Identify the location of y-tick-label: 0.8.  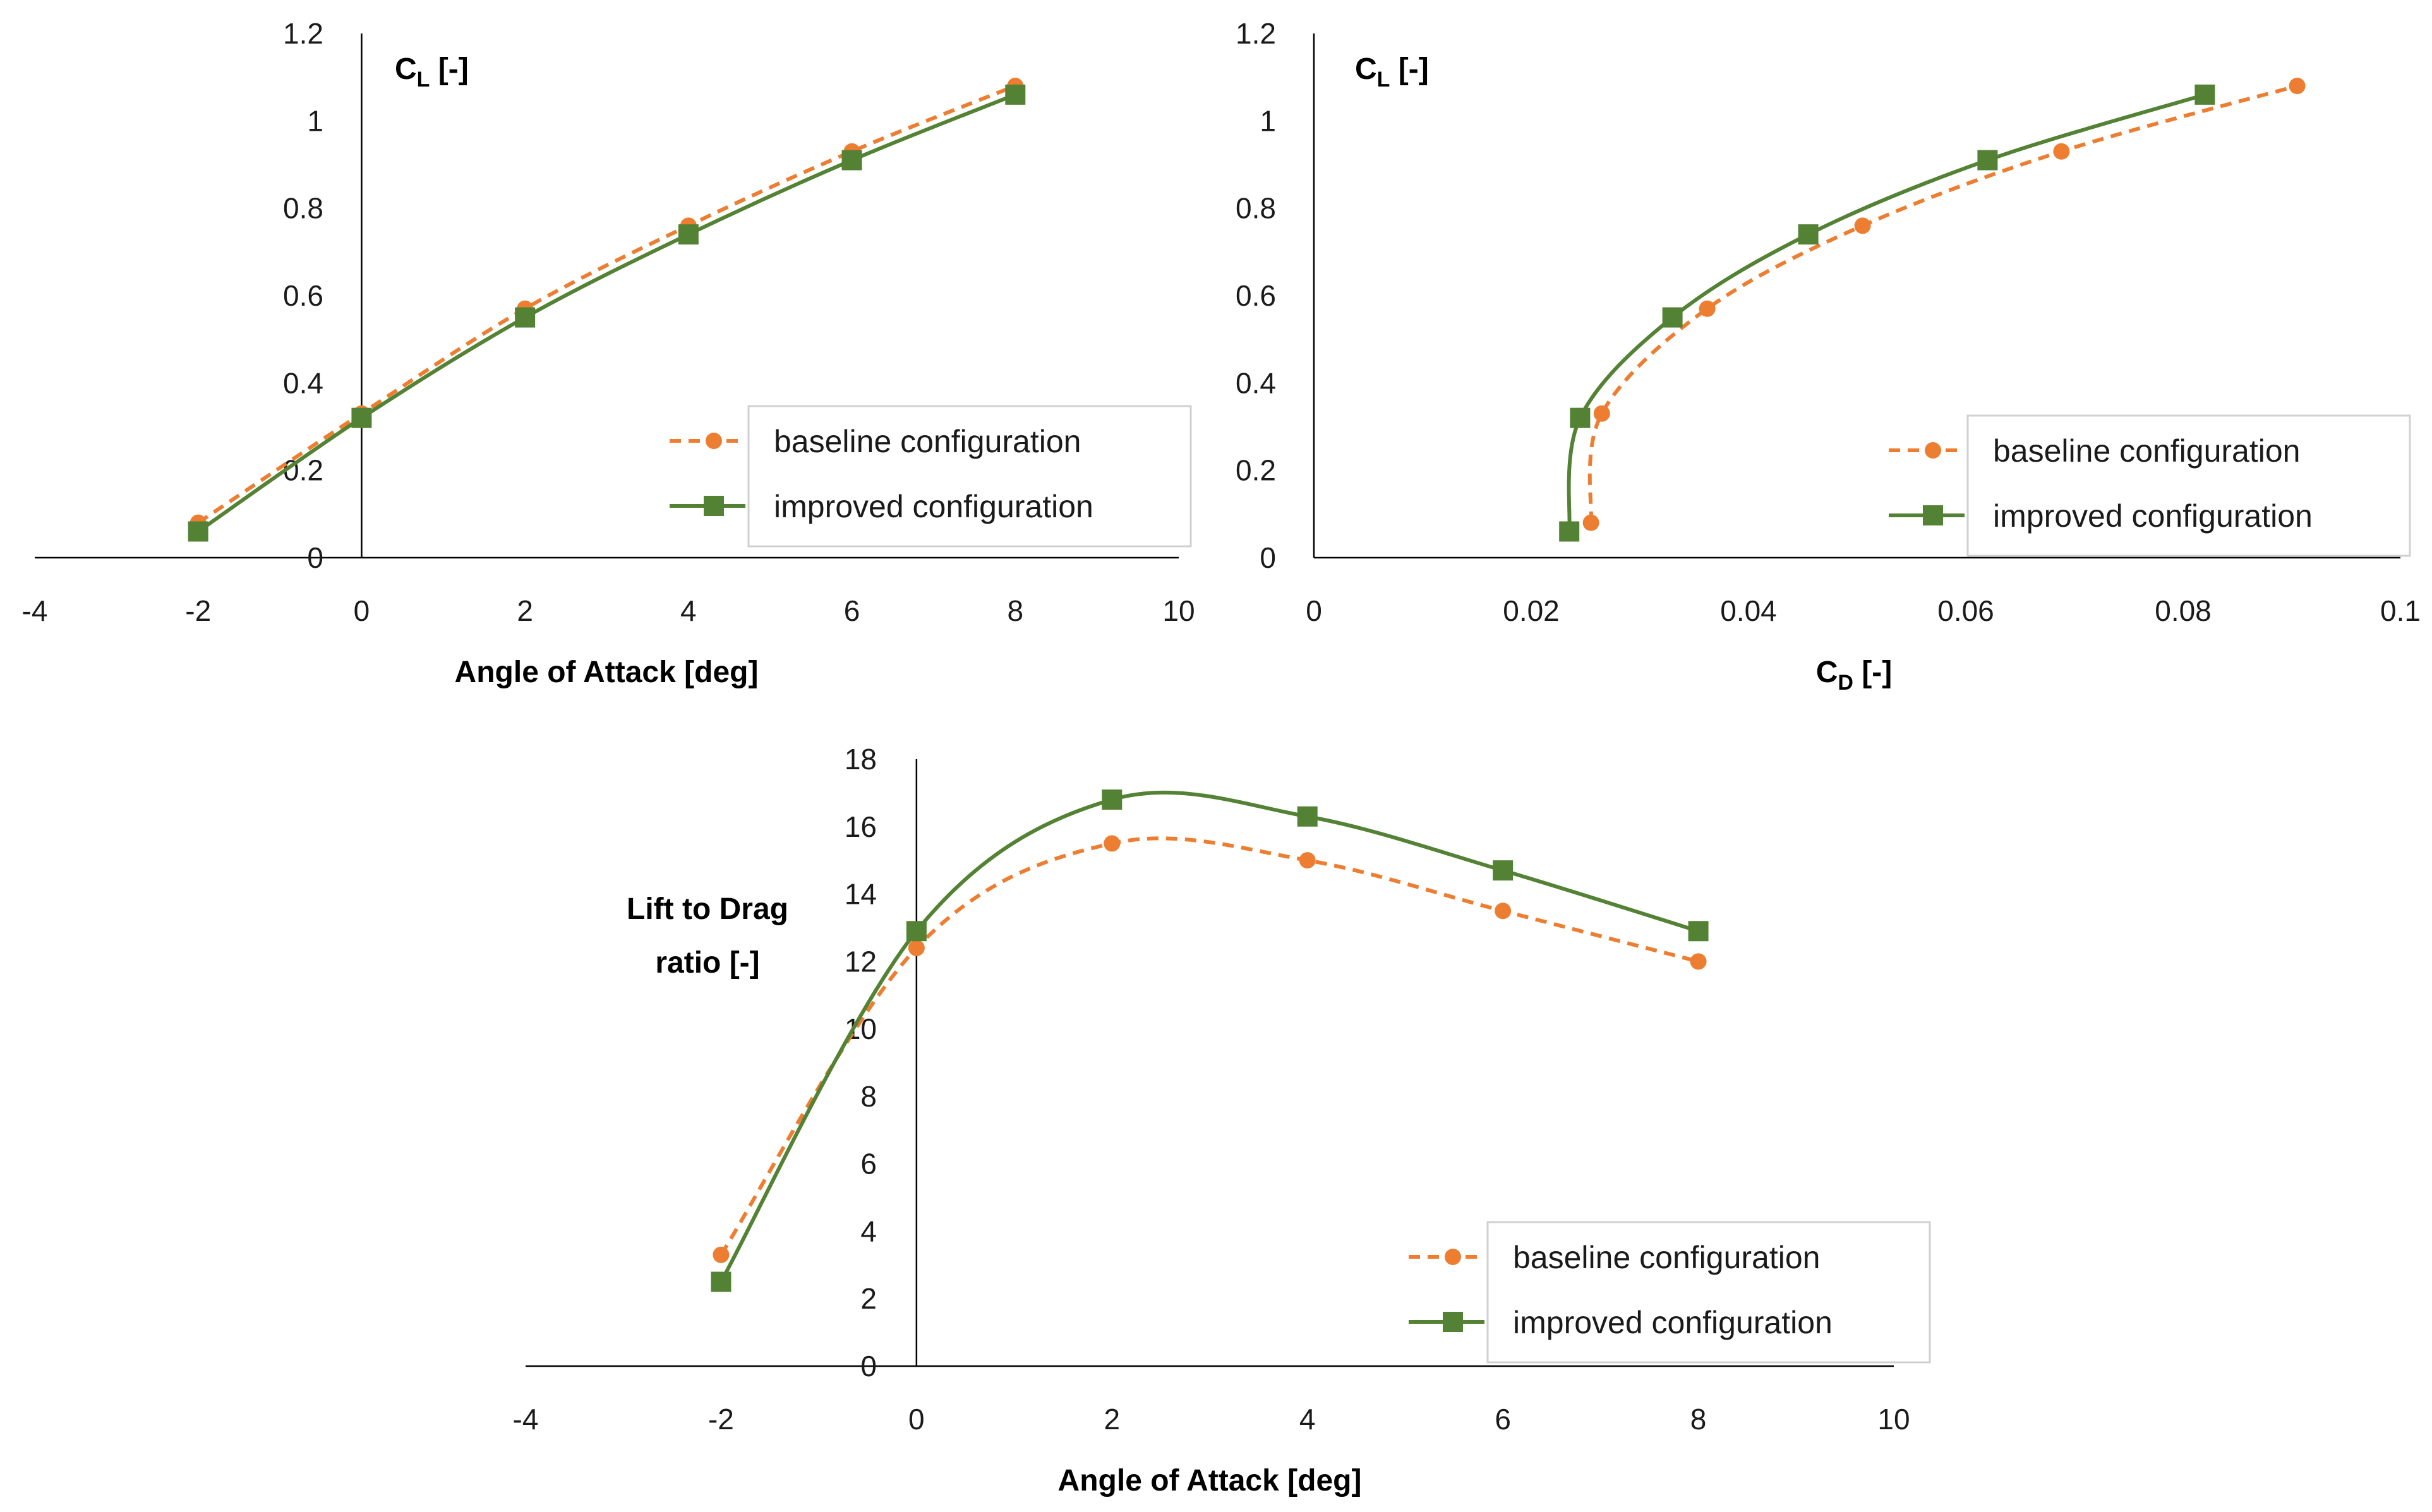
(1256, 208).